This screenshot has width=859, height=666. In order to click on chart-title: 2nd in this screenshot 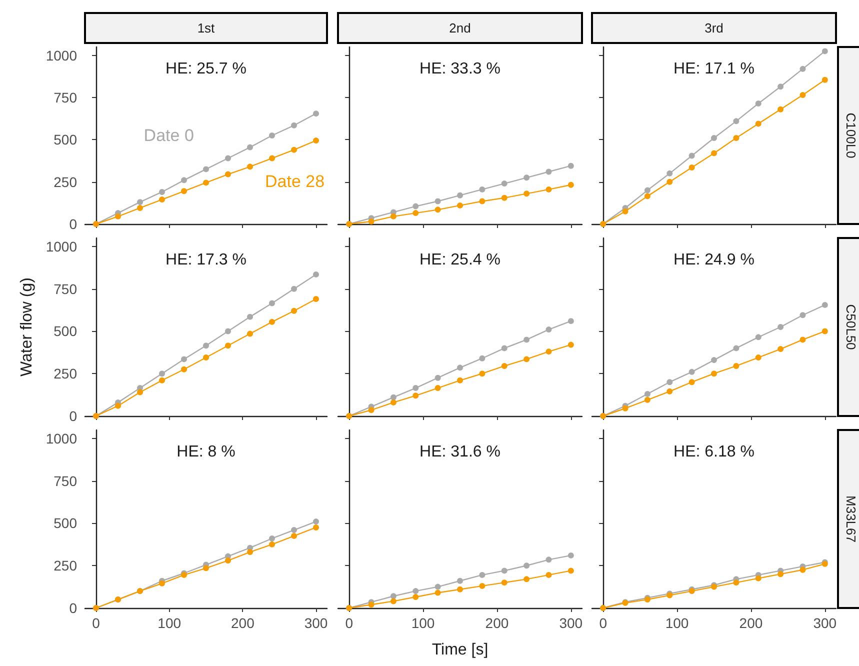, I will do `click(460, 28)`.